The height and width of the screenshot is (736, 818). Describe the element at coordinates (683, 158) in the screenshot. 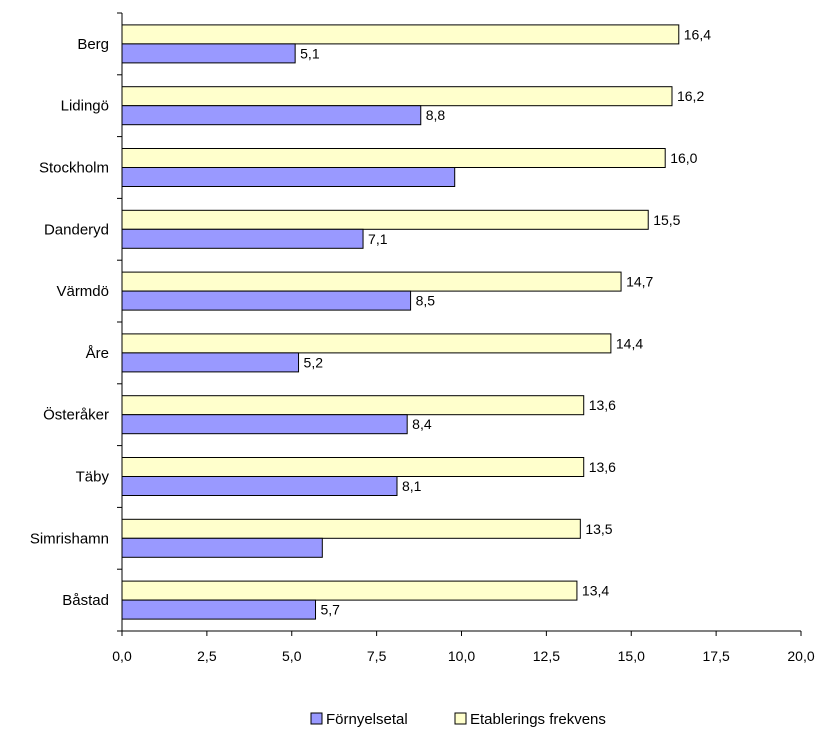

I see `data-label-etablerings-2: 16,0` at that location.